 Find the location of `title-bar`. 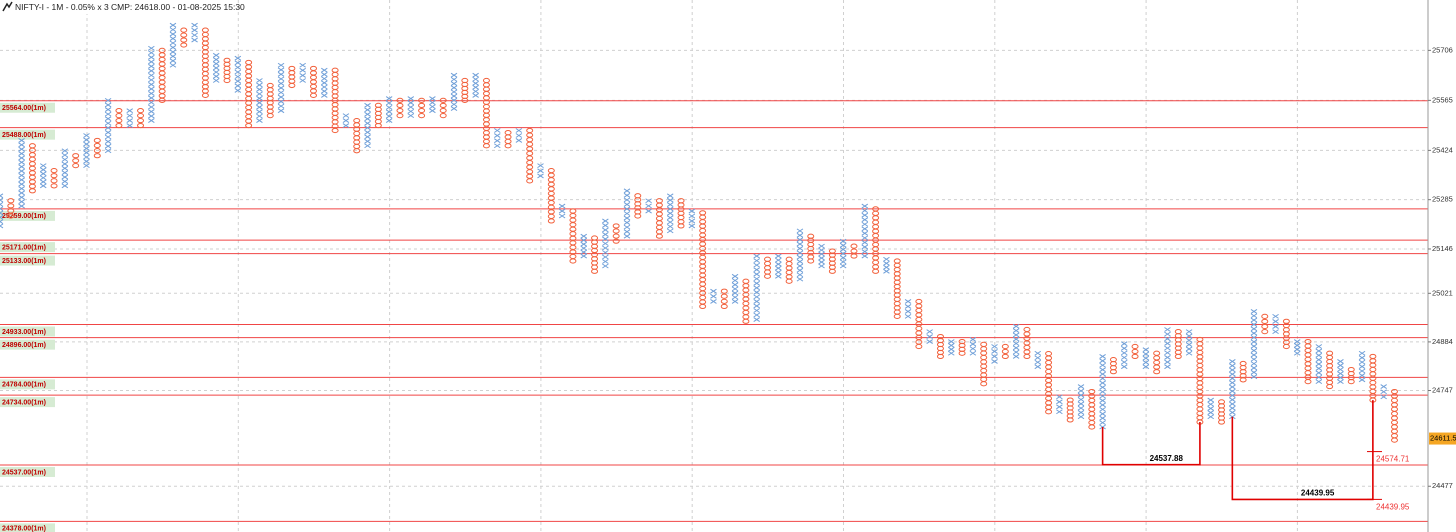

title-bar is located at coordinates (115, 7).